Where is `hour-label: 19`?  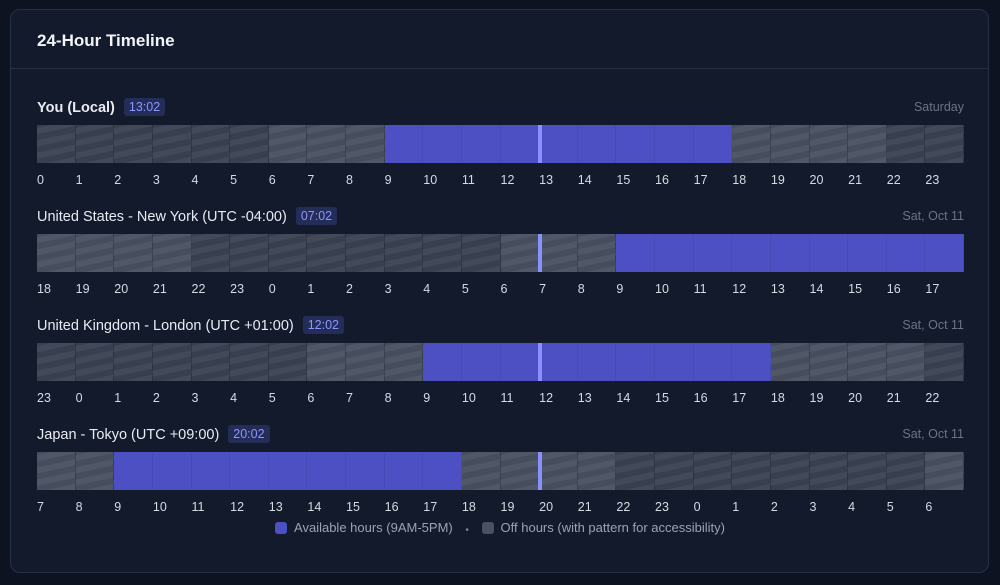
hour-label: 19 is located at coordinates (82, 289).